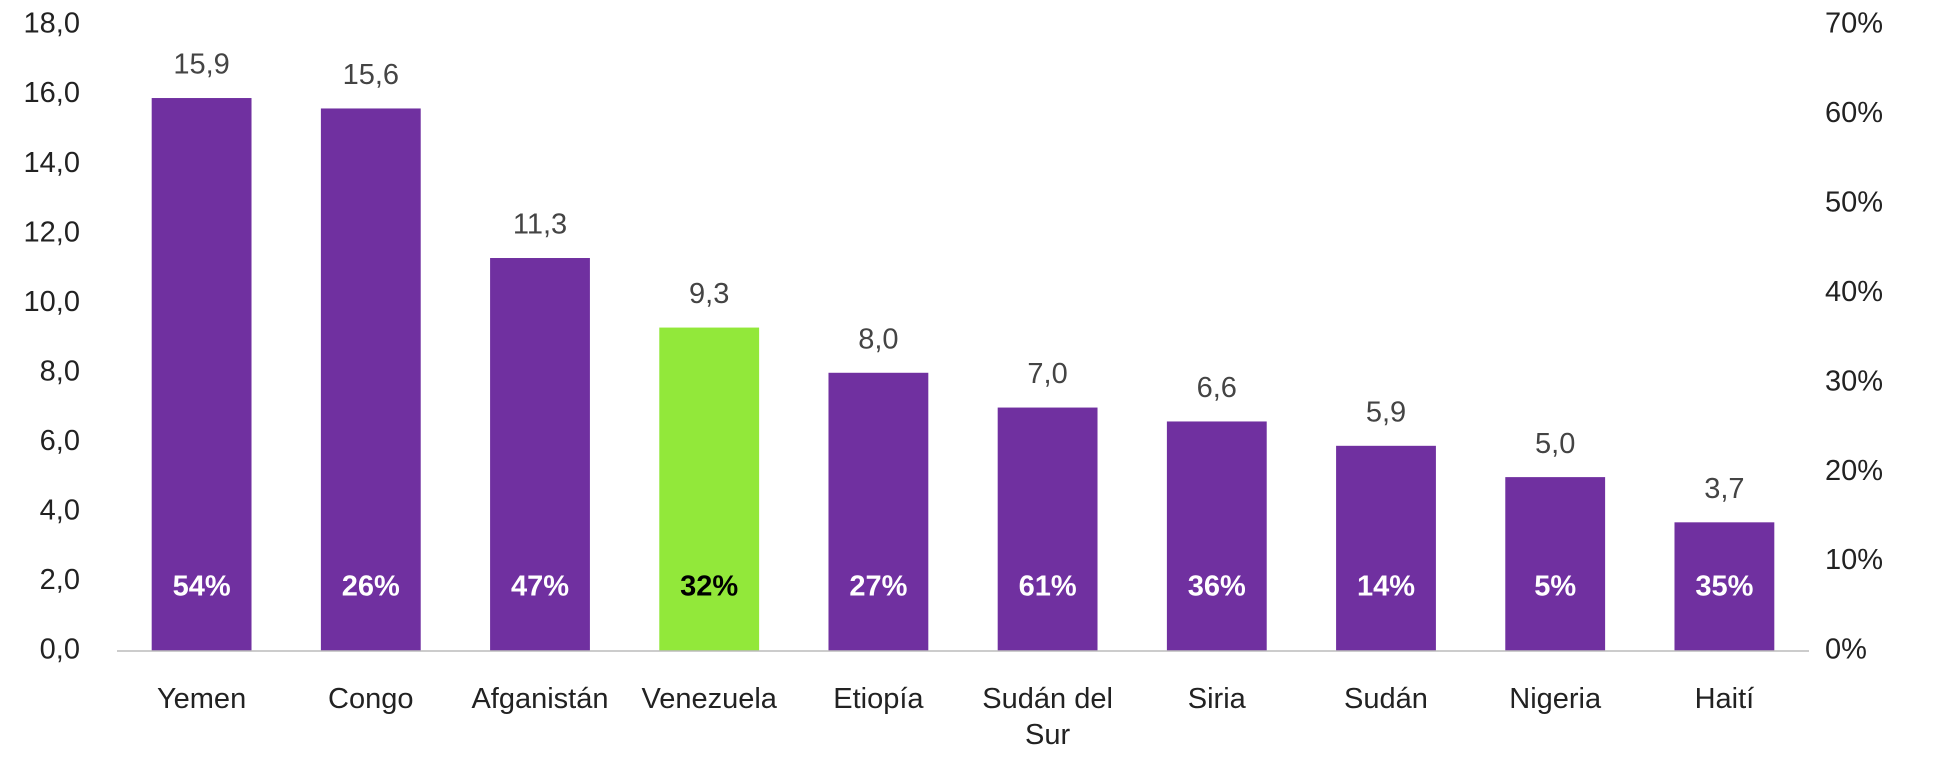  I want to click on x-tick-label: Siria, so click(1216, 699).